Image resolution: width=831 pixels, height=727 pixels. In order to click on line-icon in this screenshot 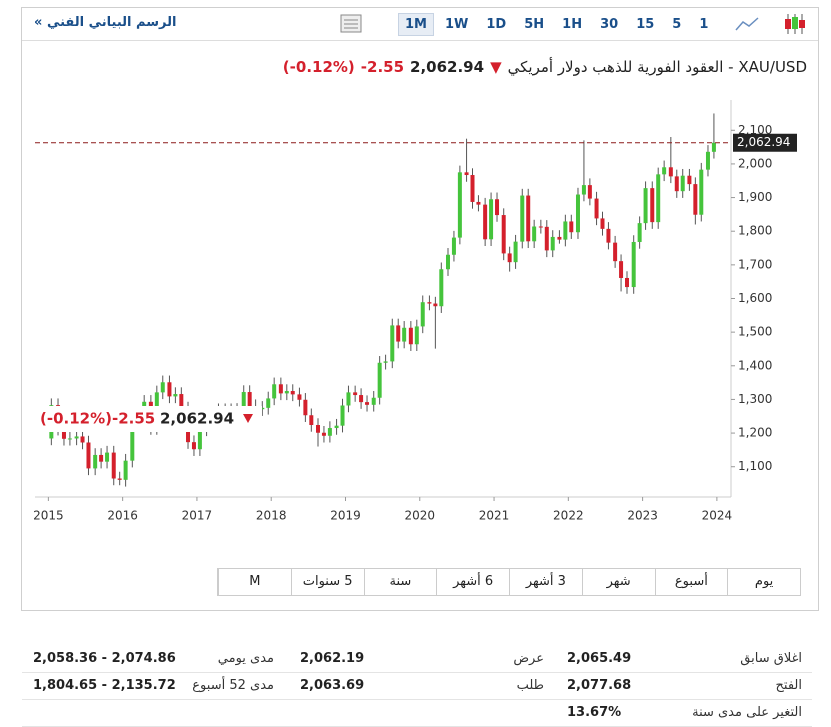, I will do `click(747, 24)`.